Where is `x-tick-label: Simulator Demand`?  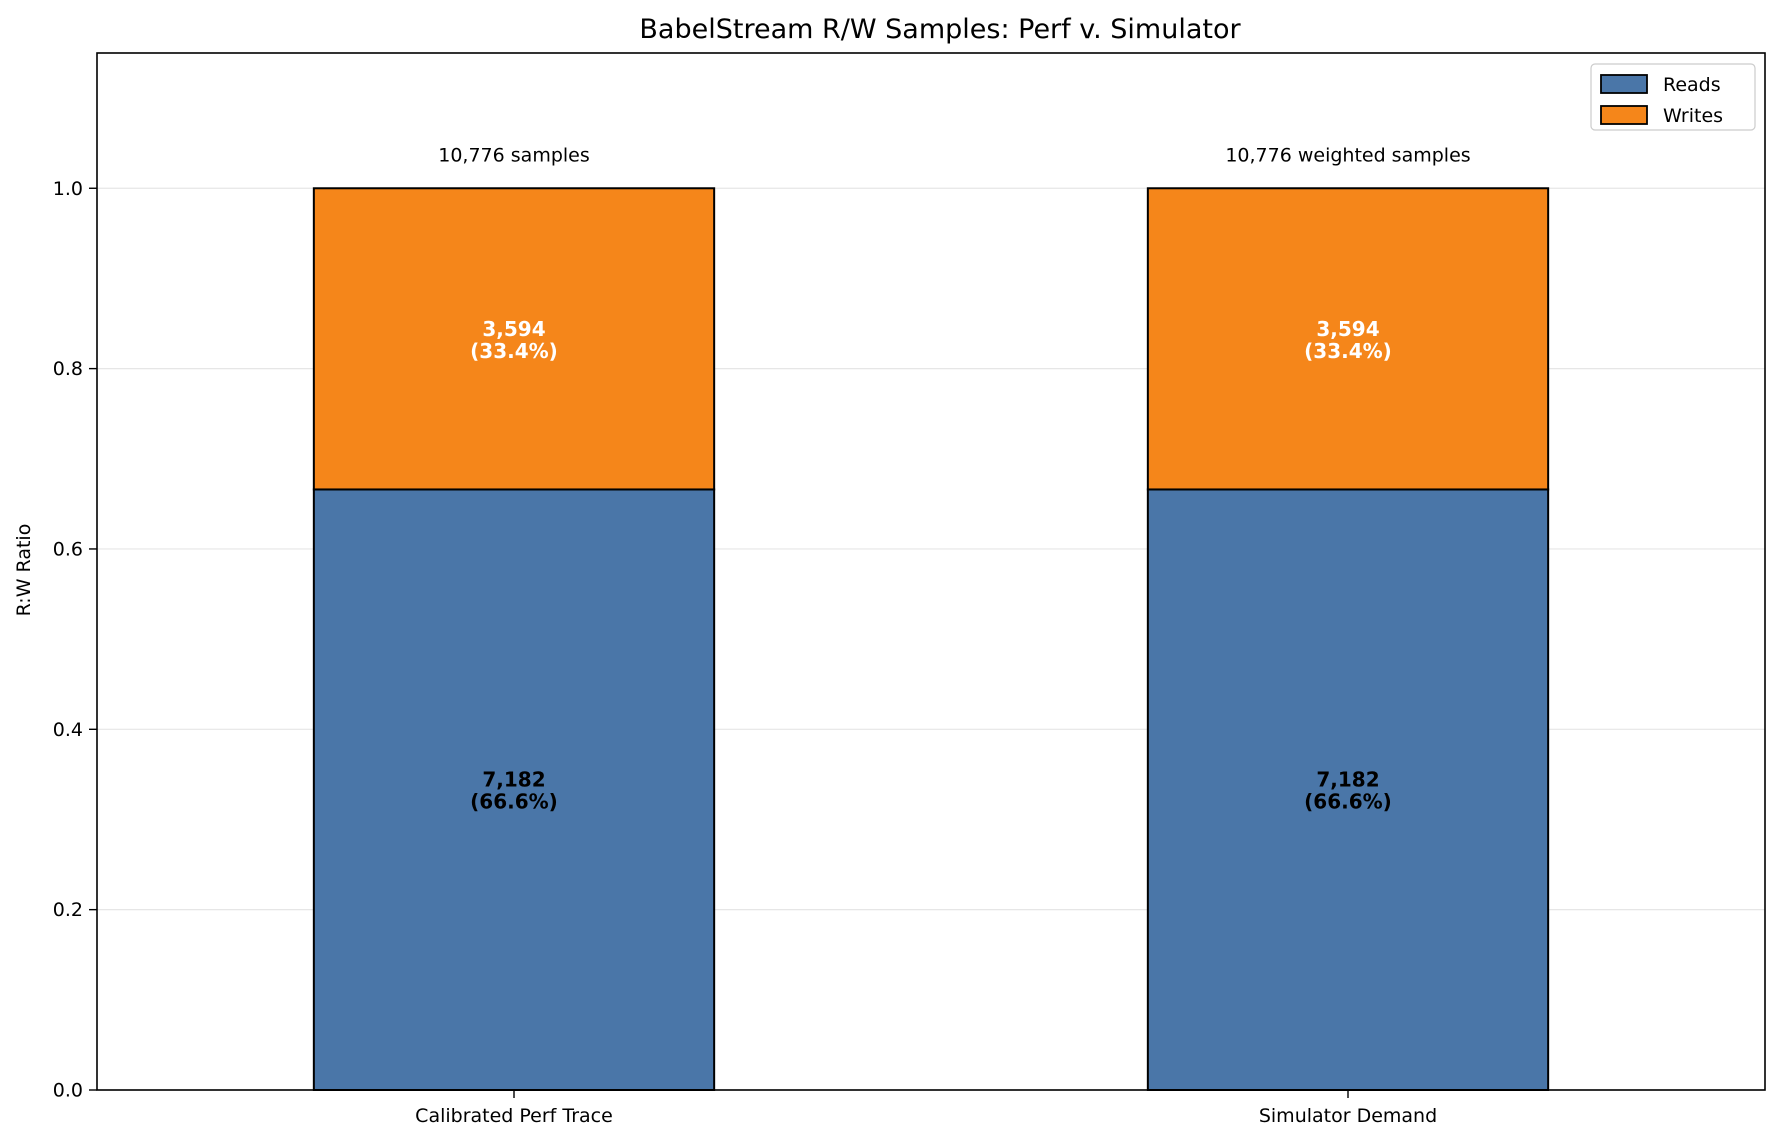
x-tick-label: Simulator Demand is located at coordinates (1348, 1116).